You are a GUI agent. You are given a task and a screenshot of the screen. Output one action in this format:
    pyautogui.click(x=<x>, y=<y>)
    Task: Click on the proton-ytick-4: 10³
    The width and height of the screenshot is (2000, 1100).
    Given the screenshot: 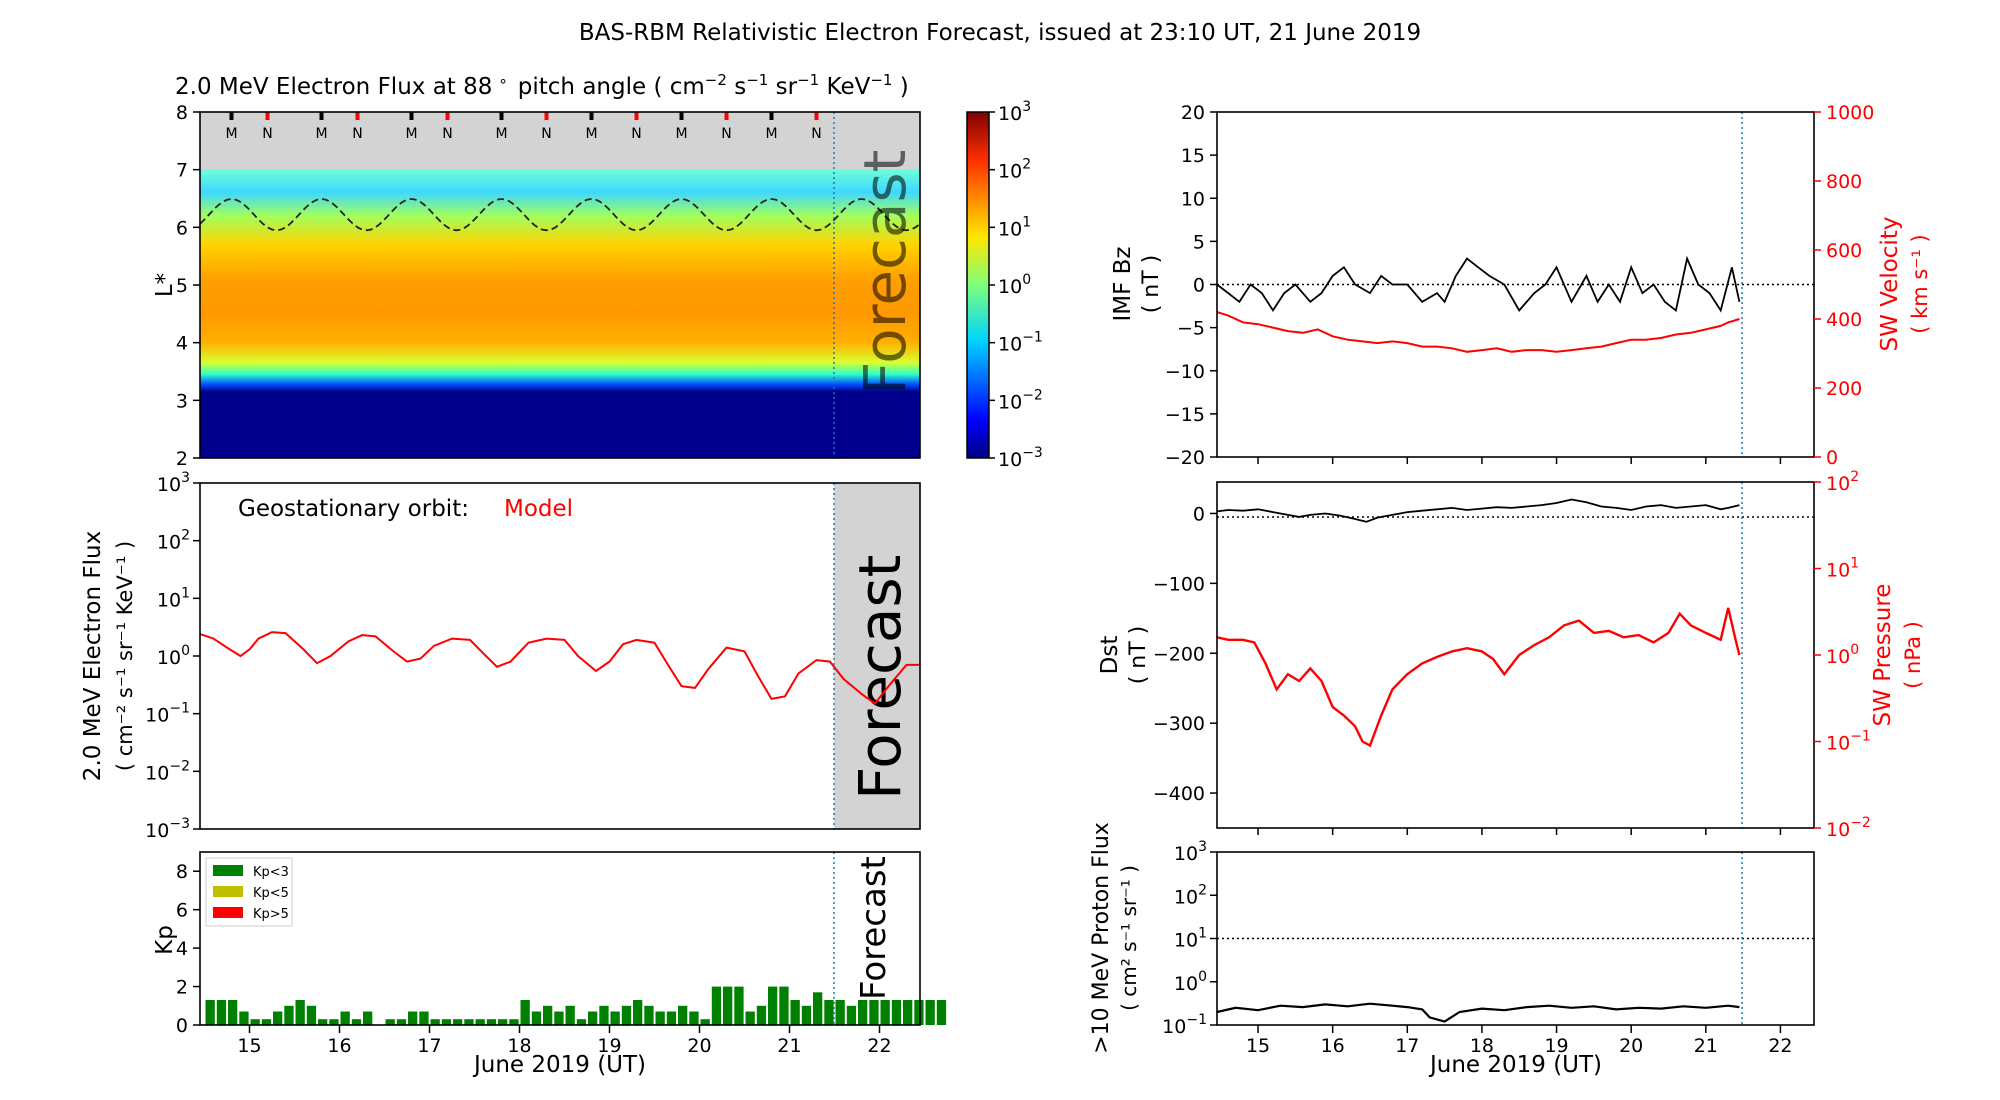 What is the action you would take?
    pyautogui.click(x=1190, y=852)
    